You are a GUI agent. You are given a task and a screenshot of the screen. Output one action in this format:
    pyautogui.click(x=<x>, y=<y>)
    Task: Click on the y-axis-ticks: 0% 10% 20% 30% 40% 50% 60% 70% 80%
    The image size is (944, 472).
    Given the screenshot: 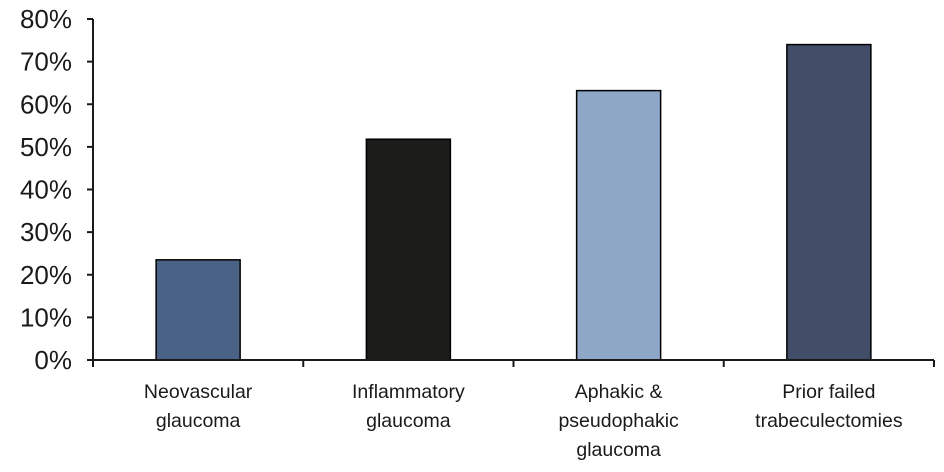 What is the action you would take?
    pyautogui.click(x=56, y=189)
    